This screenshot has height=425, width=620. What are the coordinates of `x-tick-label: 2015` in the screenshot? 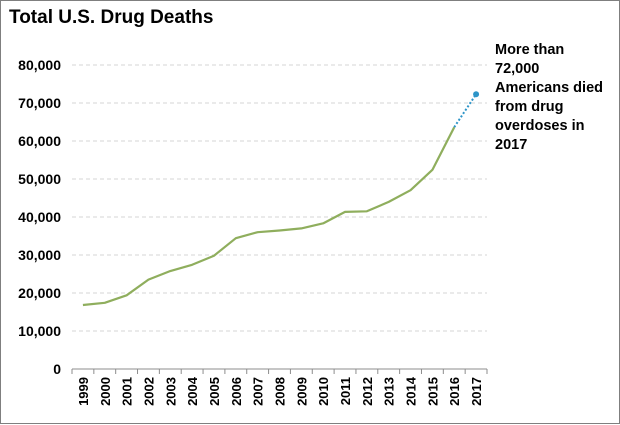 It's located at (432, 391).